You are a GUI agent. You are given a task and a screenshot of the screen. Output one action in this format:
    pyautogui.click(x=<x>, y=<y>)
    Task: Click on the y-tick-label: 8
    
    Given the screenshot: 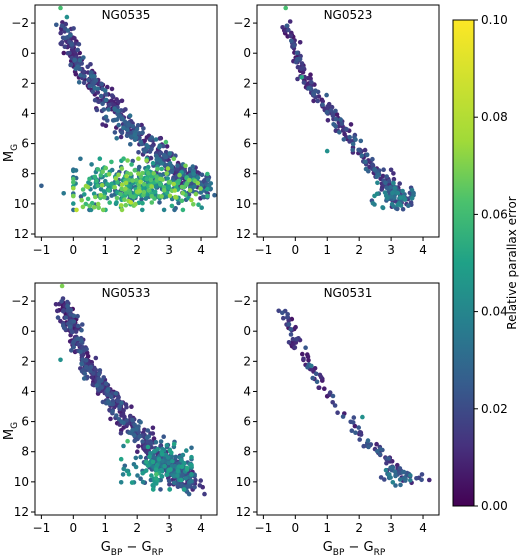 What is the action you would take?
    pyautogui.click(x=247, y=452)
    